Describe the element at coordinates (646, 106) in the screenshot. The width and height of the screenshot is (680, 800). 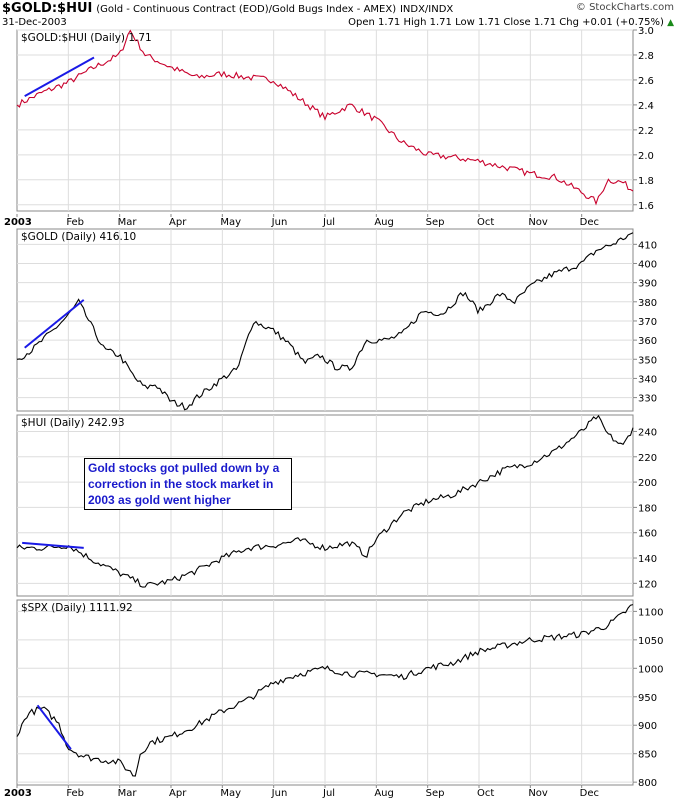
I see `y-tick-label: 2.4` at that location.